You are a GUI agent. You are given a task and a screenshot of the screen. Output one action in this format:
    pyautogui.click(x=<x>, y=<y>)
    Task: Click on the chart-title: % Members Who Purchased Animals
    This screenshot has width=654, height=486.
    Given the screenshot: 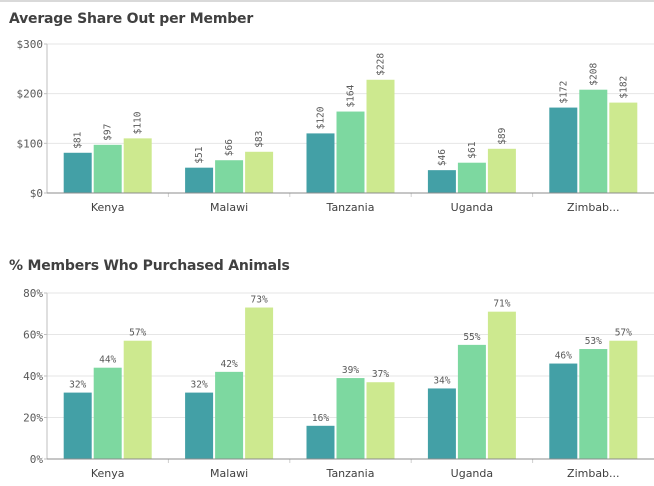 What is the action you would take?
    pyautogui.click(x=149, y=266)
    